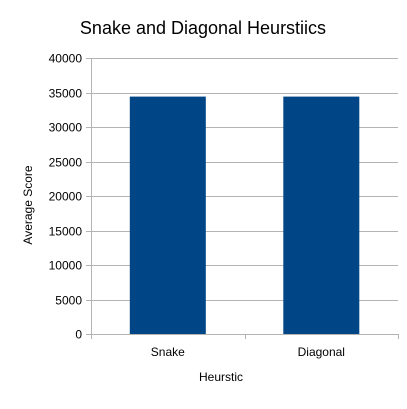 The height and width of the screenshot is (409, 407). I want to click on y-tick-label: 0, so click(78, 335).